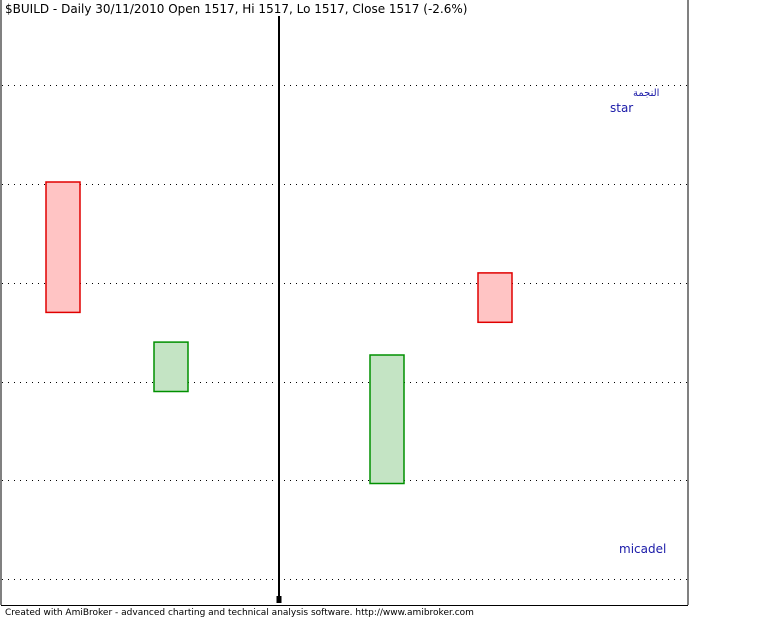 The height and width of the screenshot is (618, 764). I want to click on cursor-marker, so click(279, 599).